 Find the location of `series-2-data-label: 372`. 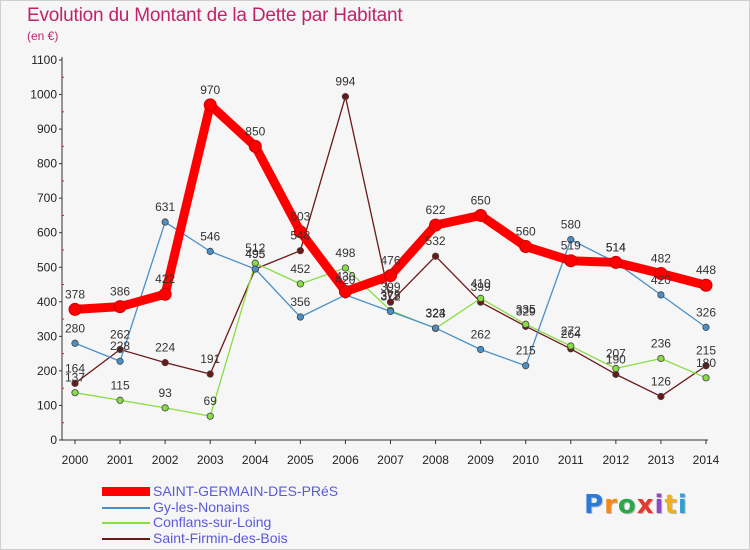

series-2-data-label: 372 is located at coordinates (390, 296).